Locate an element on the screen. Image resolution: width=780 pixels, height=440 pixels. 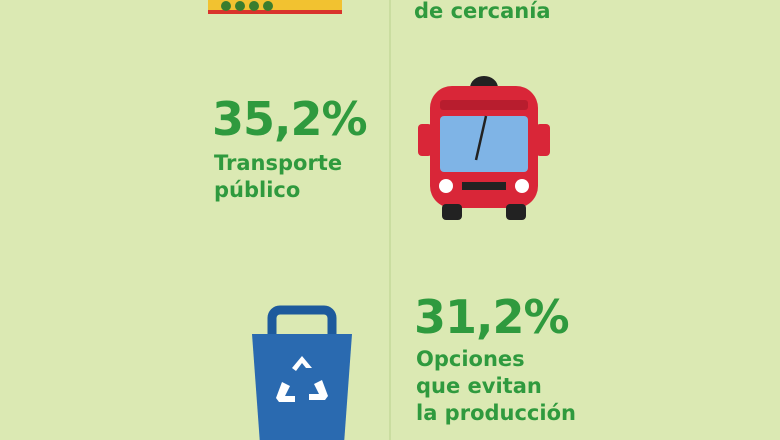
bag-icon is located at coordinates (302, 372).